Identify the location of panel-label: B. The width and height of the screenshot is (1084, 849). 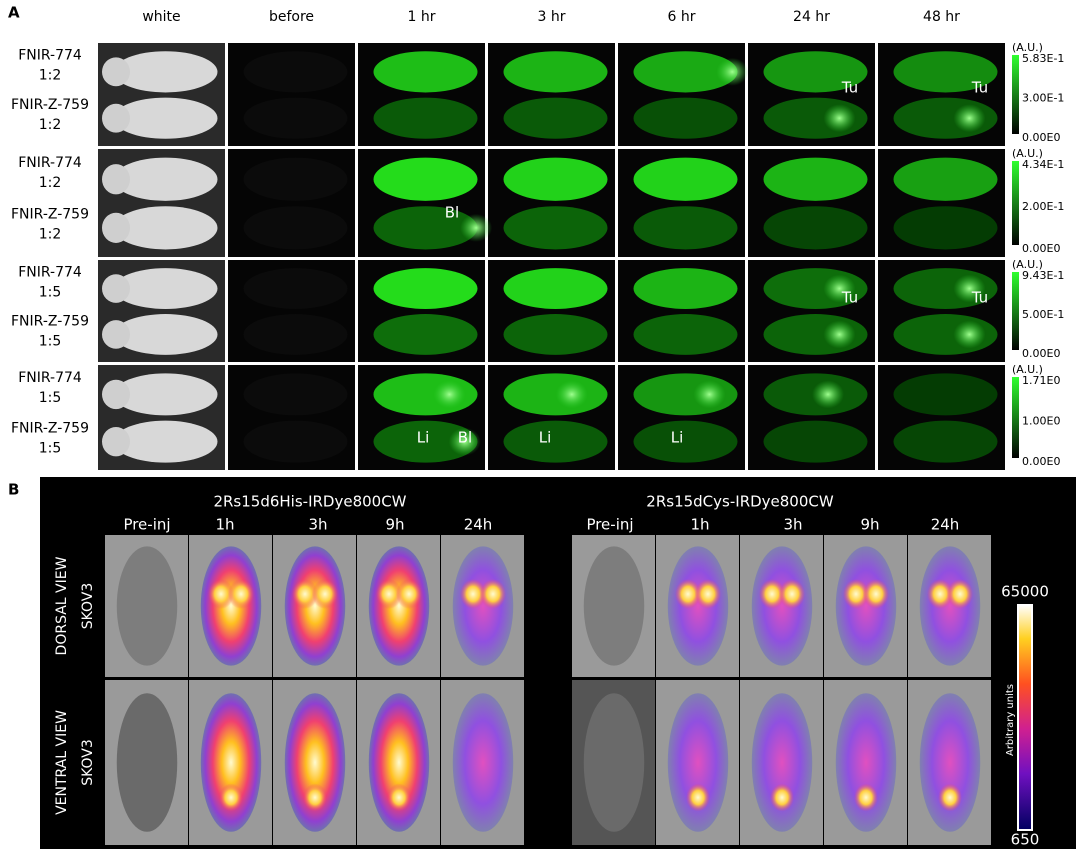
(13, 490).